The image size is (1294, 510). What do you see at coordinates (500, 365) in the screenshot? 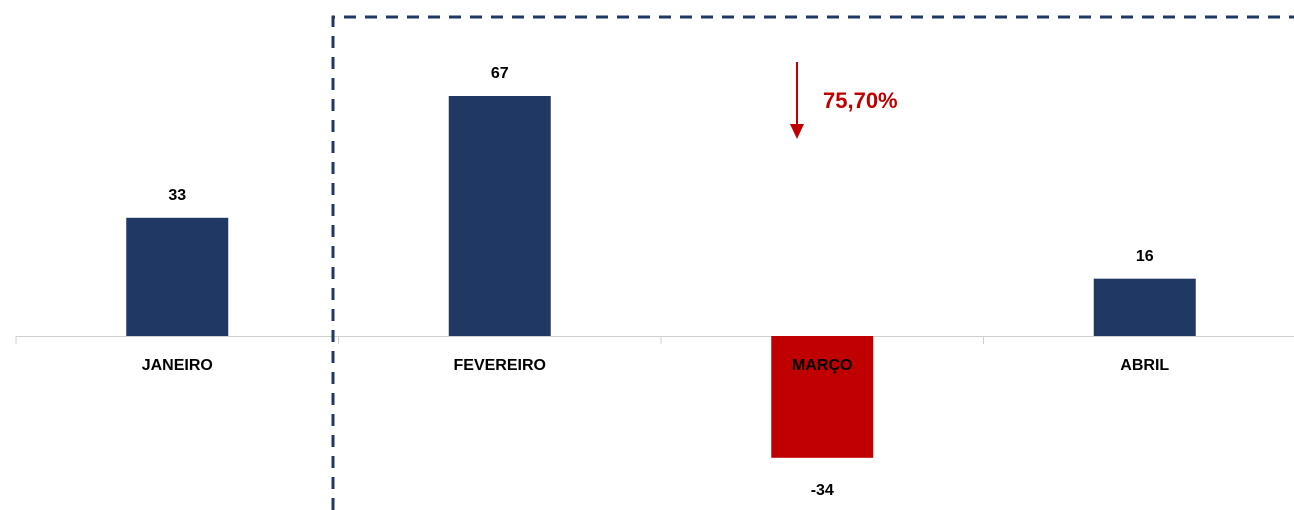
I see `x-tick-label: FEVEREIRO` at bounding box center [500, 365].